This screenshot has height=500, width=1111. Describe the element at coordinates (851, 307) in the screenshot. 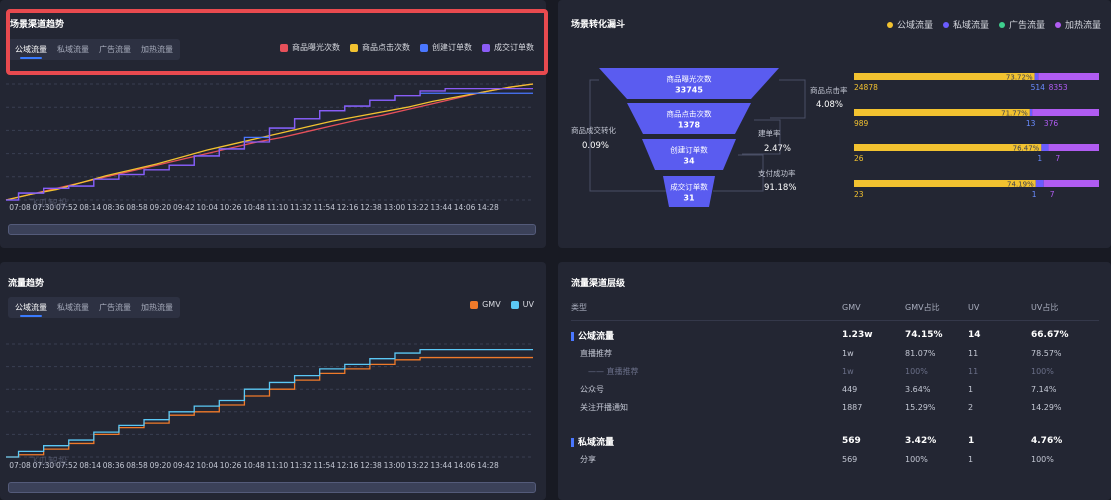

I see `col-gmv: GMV` at that location.